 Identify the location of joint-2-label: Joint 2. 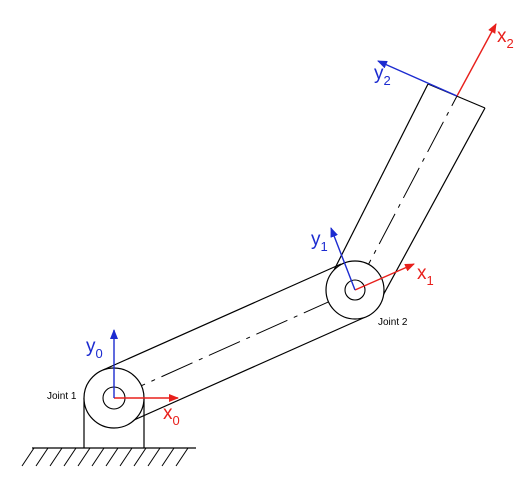
(393, 322).